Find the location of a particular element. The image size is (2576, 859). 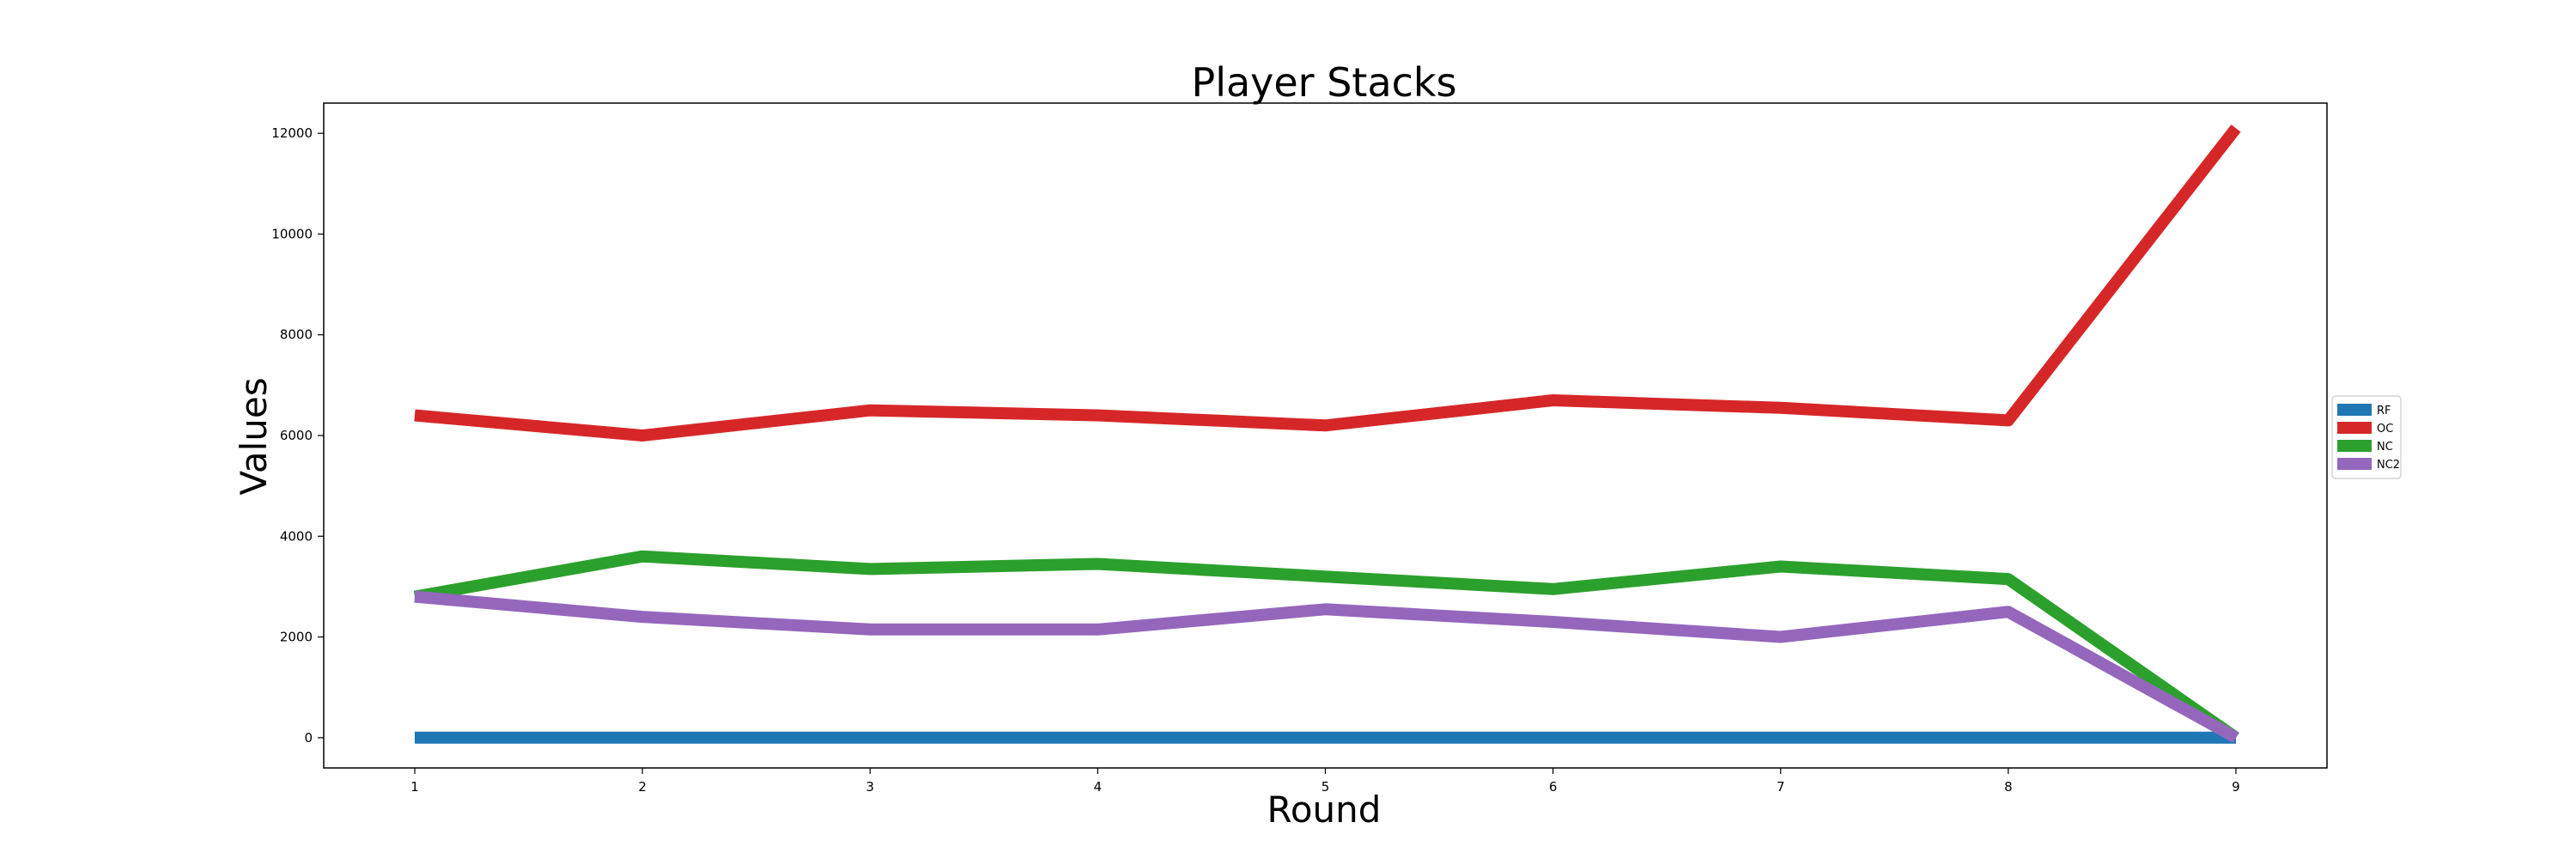

legend: RF OC NC NC2 is located at coordinates (2367, 437).